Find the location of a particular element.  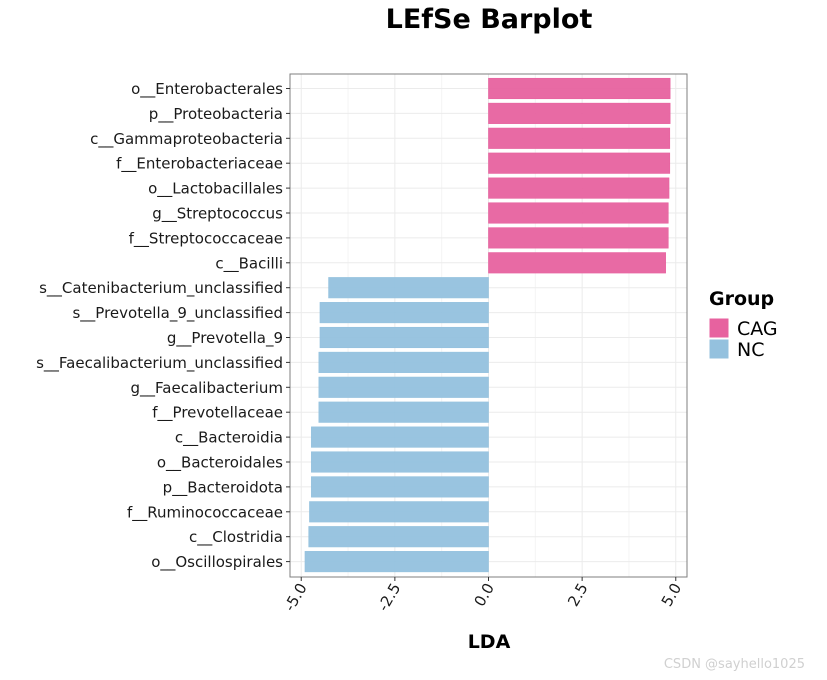

category-label: p__Bacteroidota is located at coordinates (223, 487).